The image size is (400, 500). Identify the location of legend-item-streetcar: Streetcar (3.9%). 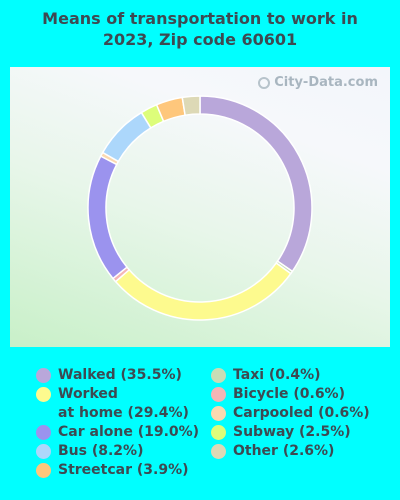
(117, 470).